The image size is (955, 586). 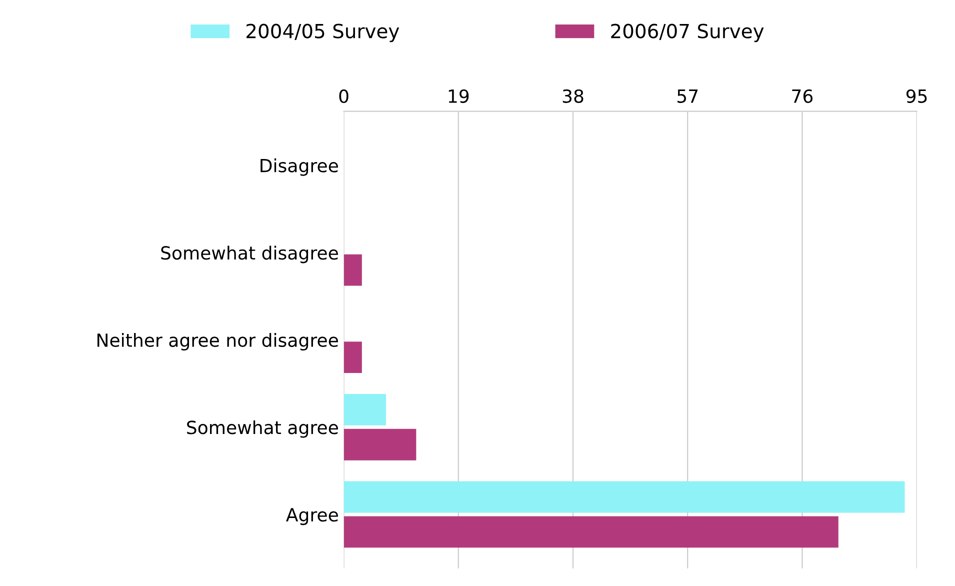 What do you see at coordinates (323, 33) in the screenshot?
I see `legend-label: 2004/05 Survey` at bounding box center [323, 33].